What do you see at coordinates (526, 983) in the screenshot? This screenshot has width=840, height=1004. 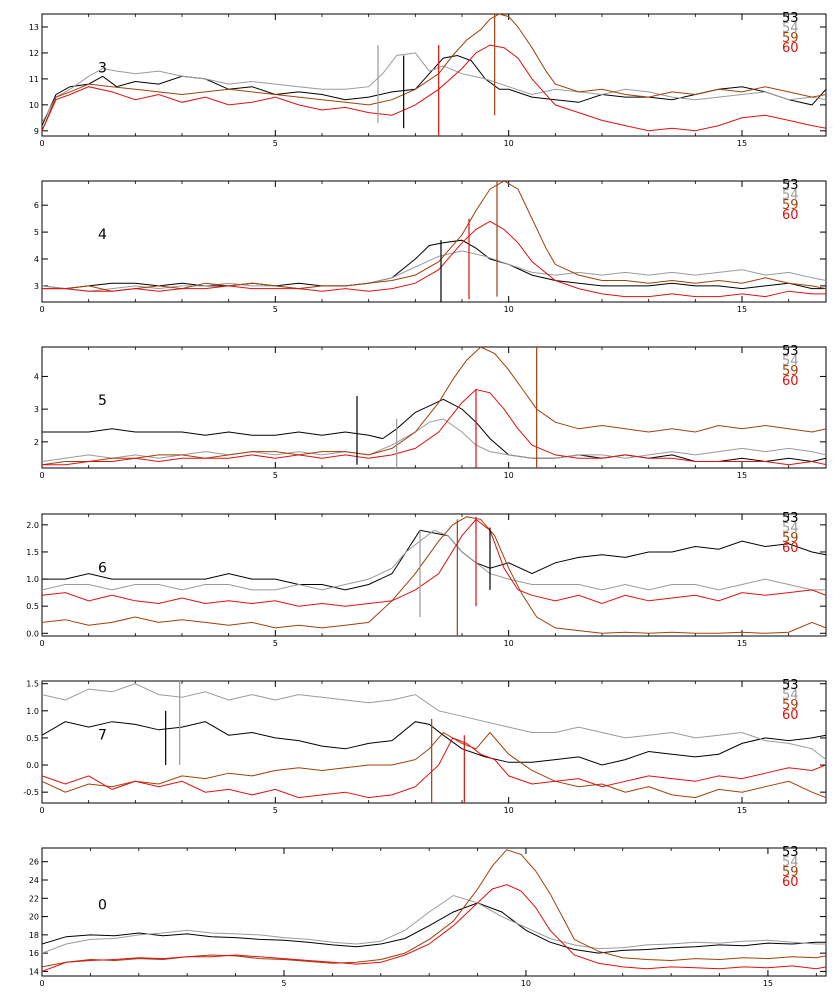 I see `panel-5-xtick-label: 10` at bounding box center [526, 983].